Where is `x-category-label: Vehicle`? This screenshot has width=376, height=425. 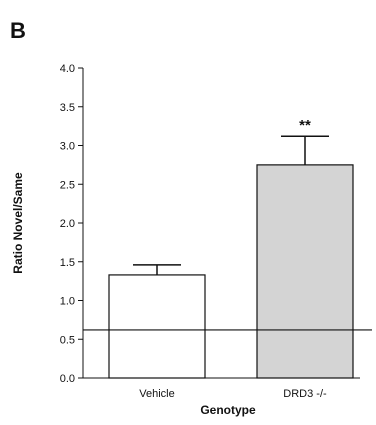 x-category-label: Vehicle is located at coordinates (156, 394).